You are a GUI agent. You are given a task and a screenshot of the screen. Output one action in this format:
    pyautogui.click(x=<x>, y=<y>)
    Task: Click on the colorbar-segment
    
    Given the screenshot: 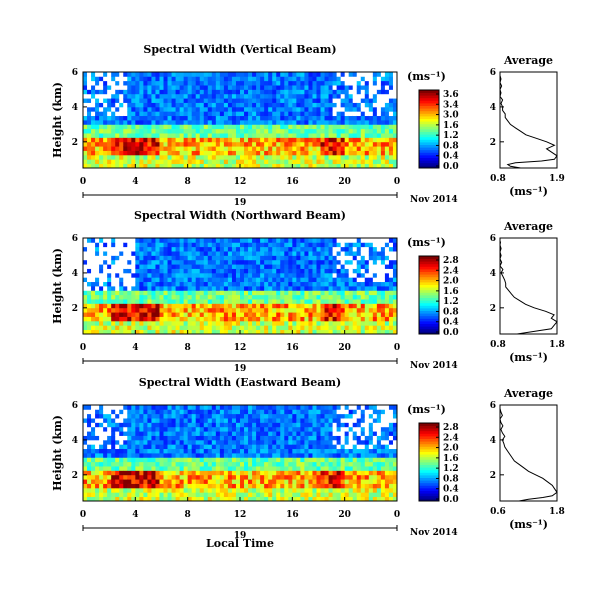 What is the action you would take?
    pyautogui.click(x=429, y=314)
    